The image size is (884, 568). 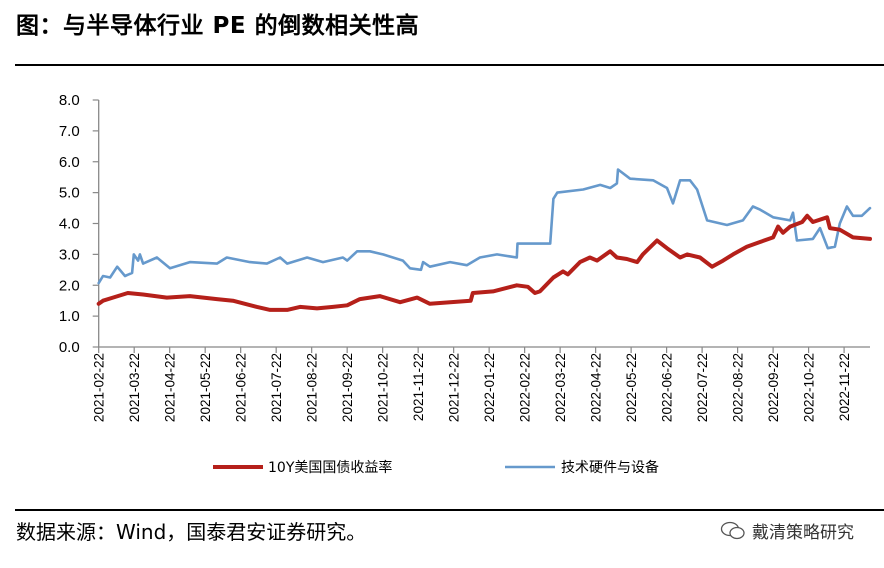 I want to click on x-tick-label: 2022-04-22, so click(x=596, y=387).